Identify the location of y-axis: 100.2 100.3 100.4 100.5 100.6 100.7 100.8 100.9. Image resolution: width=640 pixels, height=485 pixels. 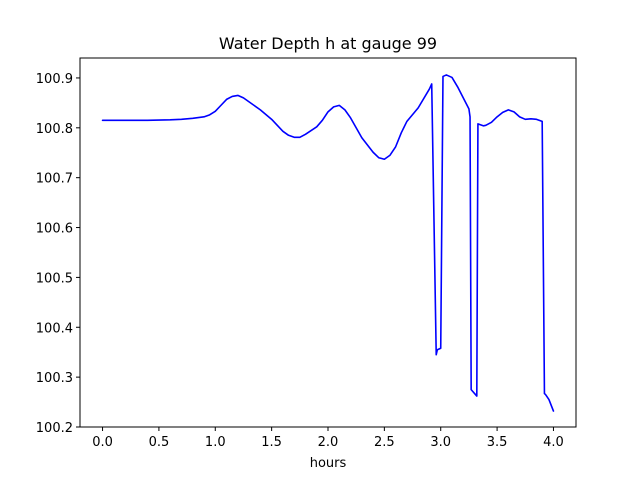
(58, 254).